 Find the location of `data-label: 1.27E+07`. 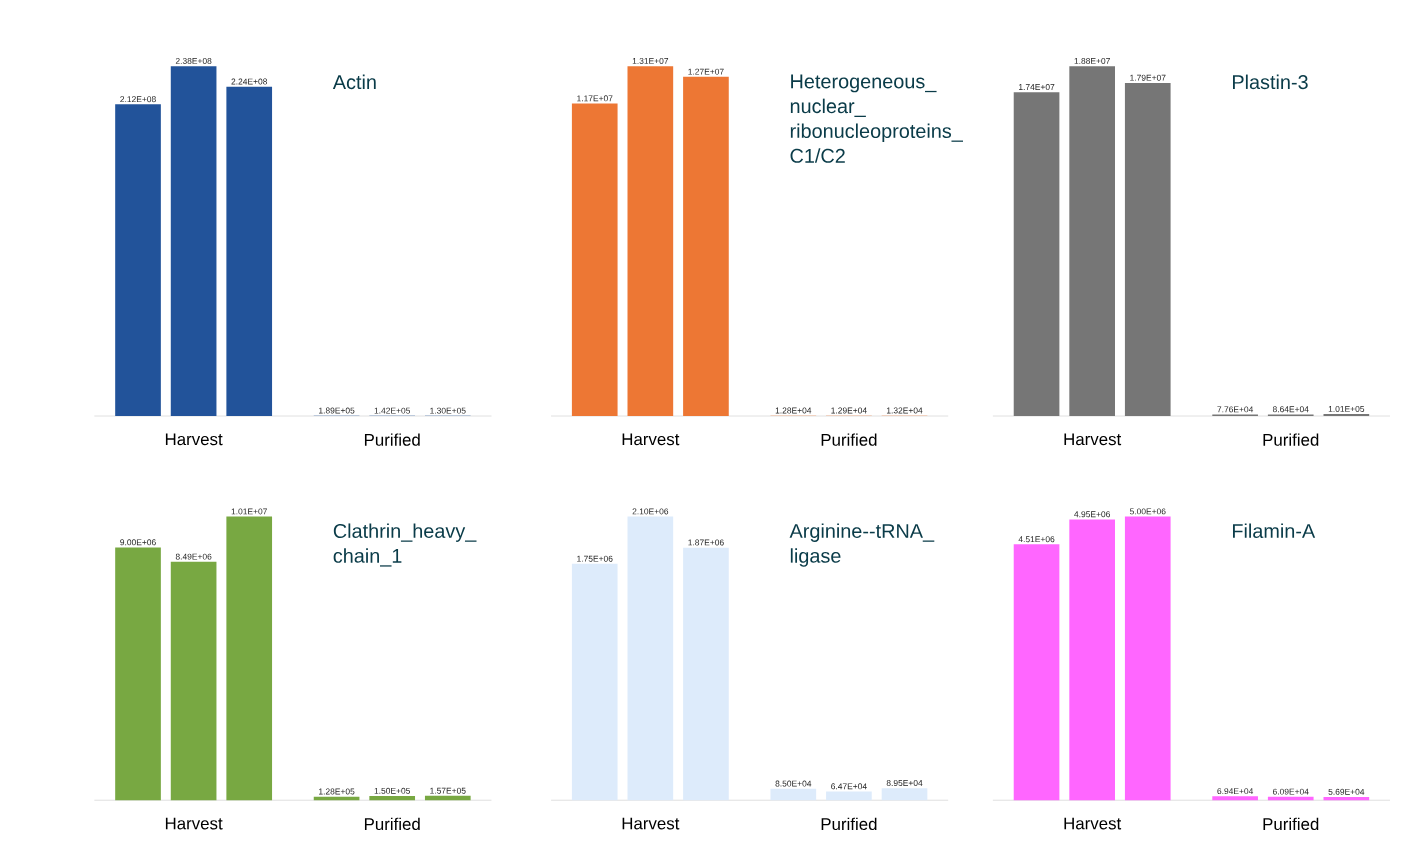

data-label: 1.27E+07 is located at coordinates (706, 71).